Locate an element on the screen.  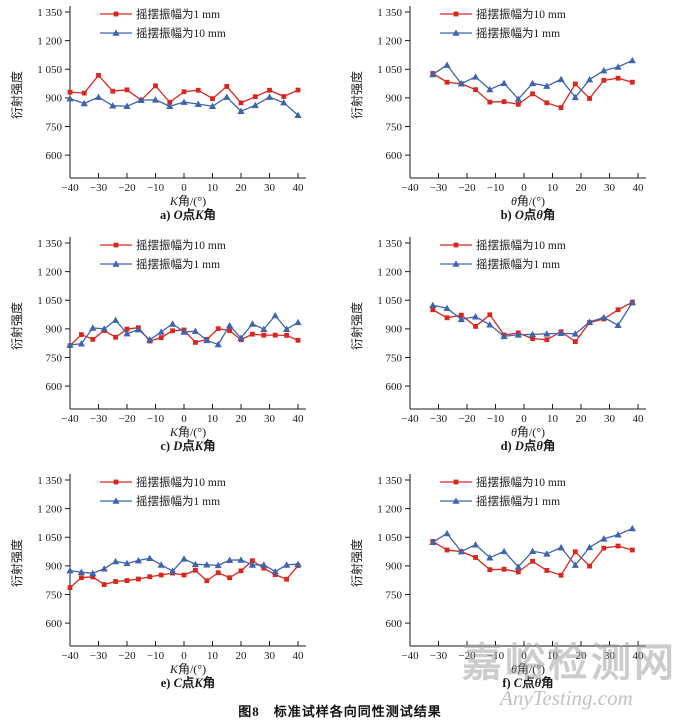
chart-subtitle: f) C点θ角 is located at coordinates (527, 682).